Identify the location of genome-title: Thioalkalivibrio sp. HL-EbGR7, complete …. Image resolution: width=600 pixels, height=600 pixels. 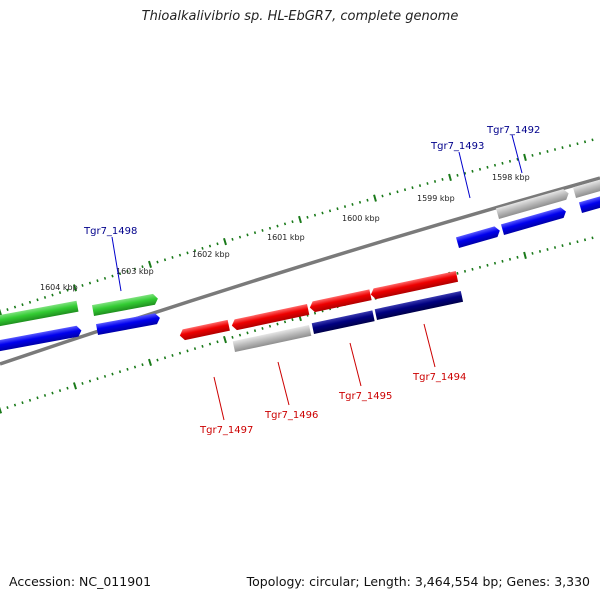
(300, 16).